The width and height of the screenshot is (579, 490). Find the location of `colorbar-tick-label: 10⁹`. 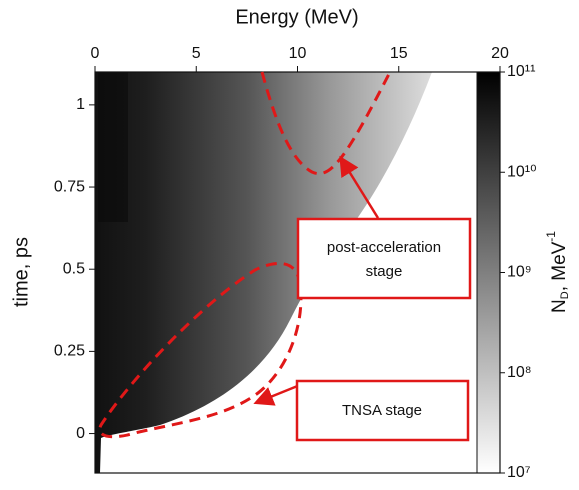

colorbar-tick-label: 10⁹ is located at coordinates (519, 272).